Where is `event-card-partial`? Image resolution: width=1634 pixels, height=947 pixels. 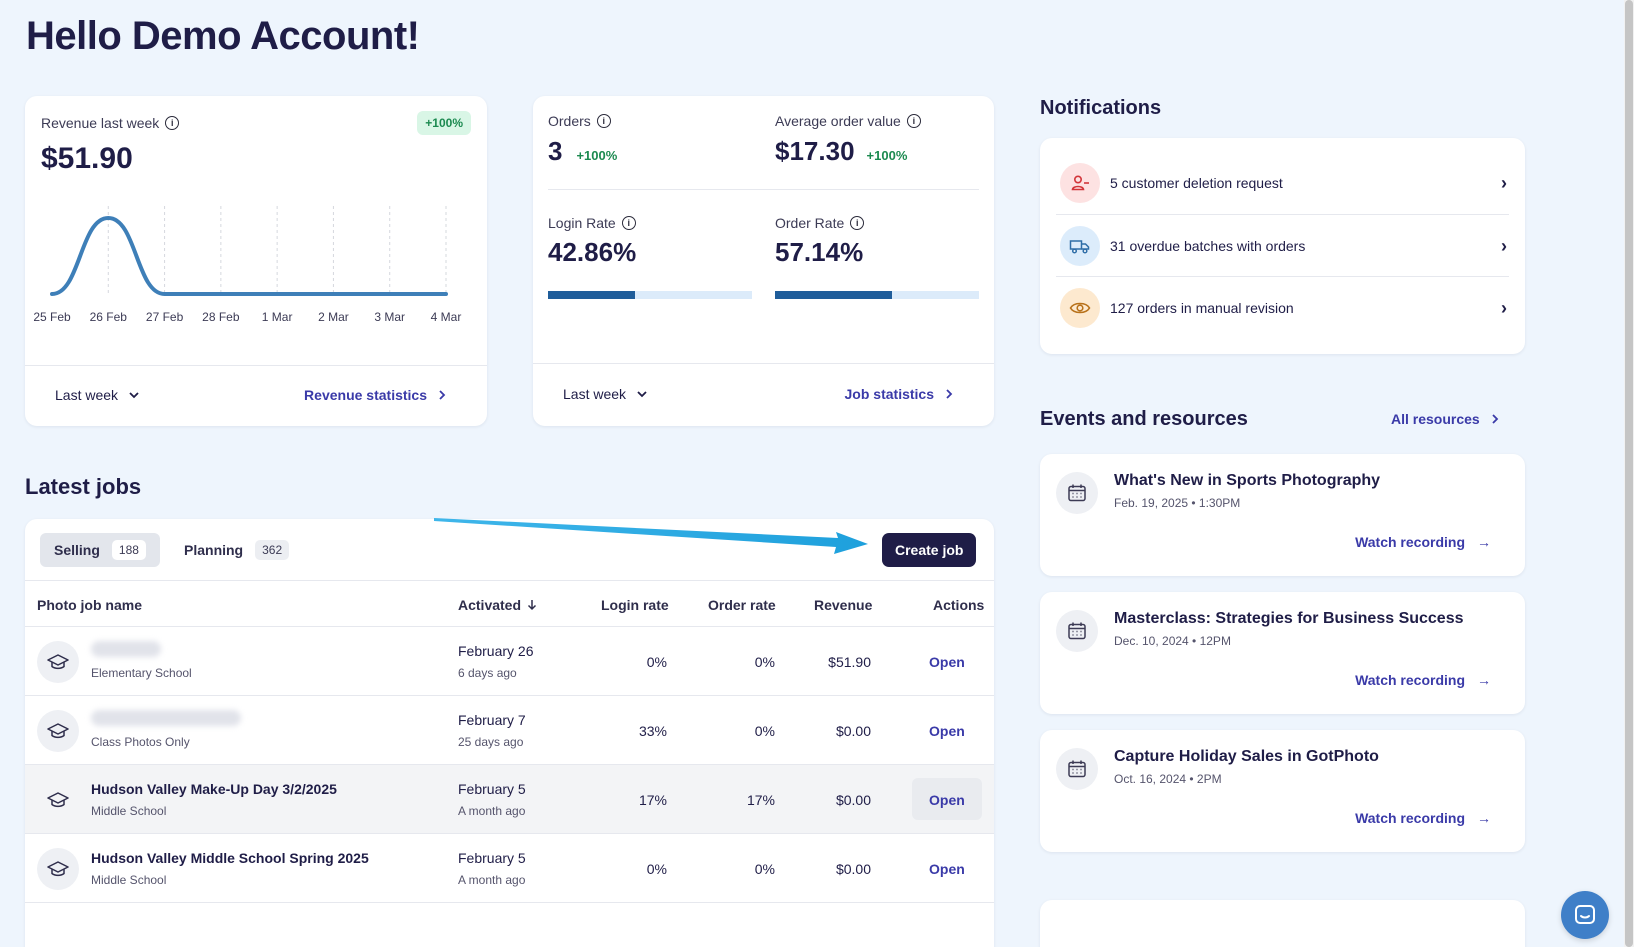
event-card-partial is located at coordinates (1282, 923).